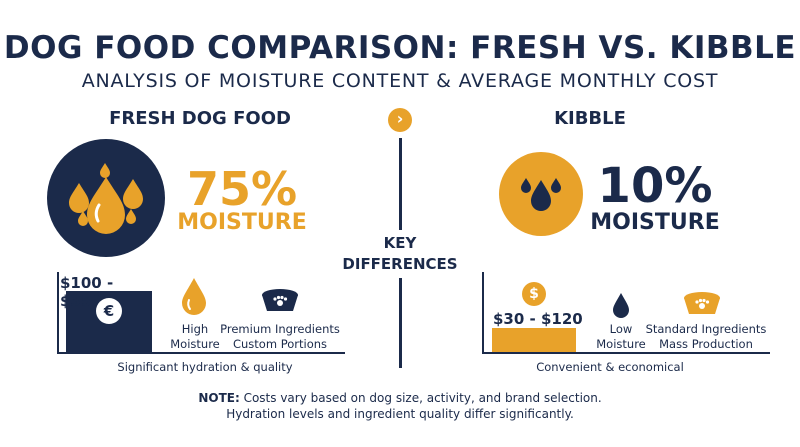  What do you see at coordinates (400, 243) in the screenshot?
I see `key-differences-line1: KEY` at bounding box center [400, 243].